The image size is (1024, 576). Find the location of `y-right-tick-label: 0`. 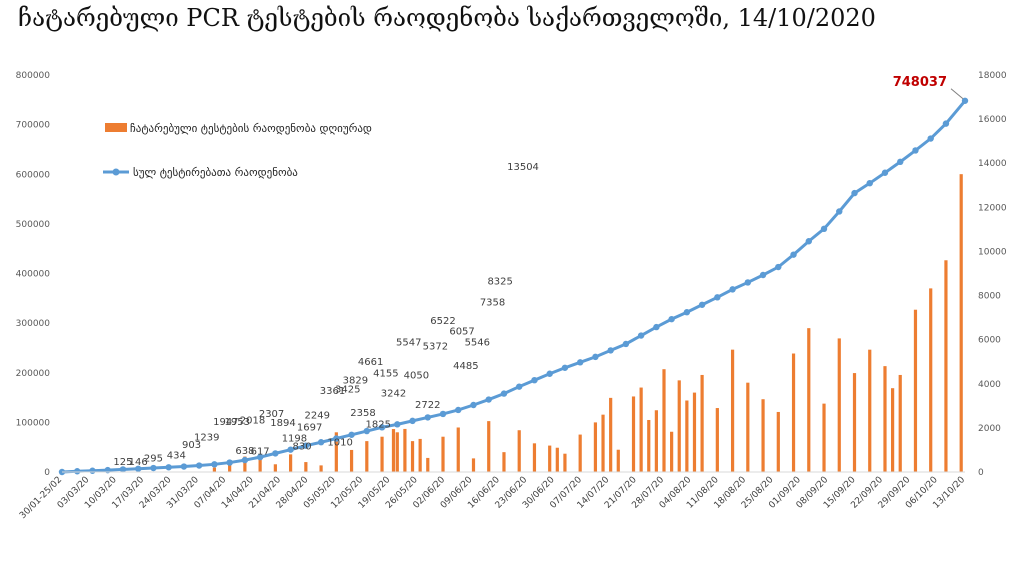

y-right-tick-label: 0 is located at coordinates (981, 473).